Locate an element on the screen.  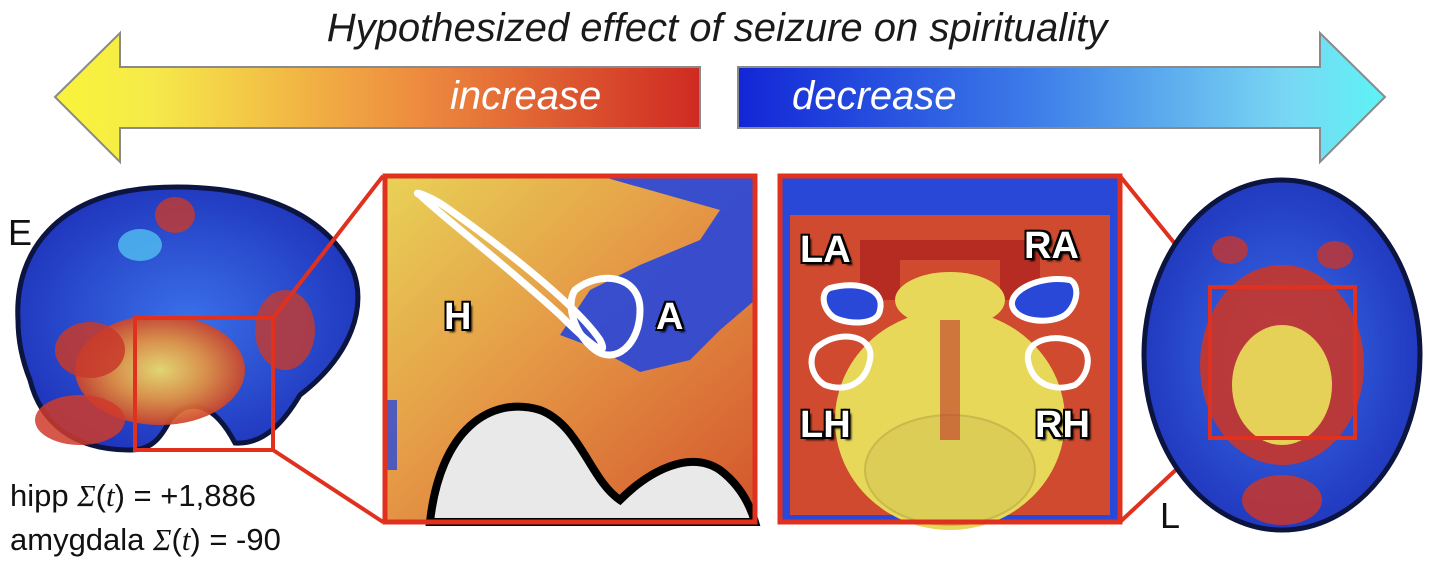
roi-label-hippocampus: H is located at coordinates (458, 317).